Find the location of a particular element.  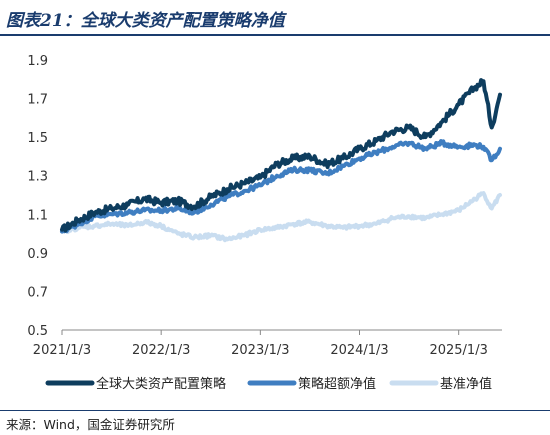

x-tick-label: 2021/1/3 is located at coordinates (62, 350).